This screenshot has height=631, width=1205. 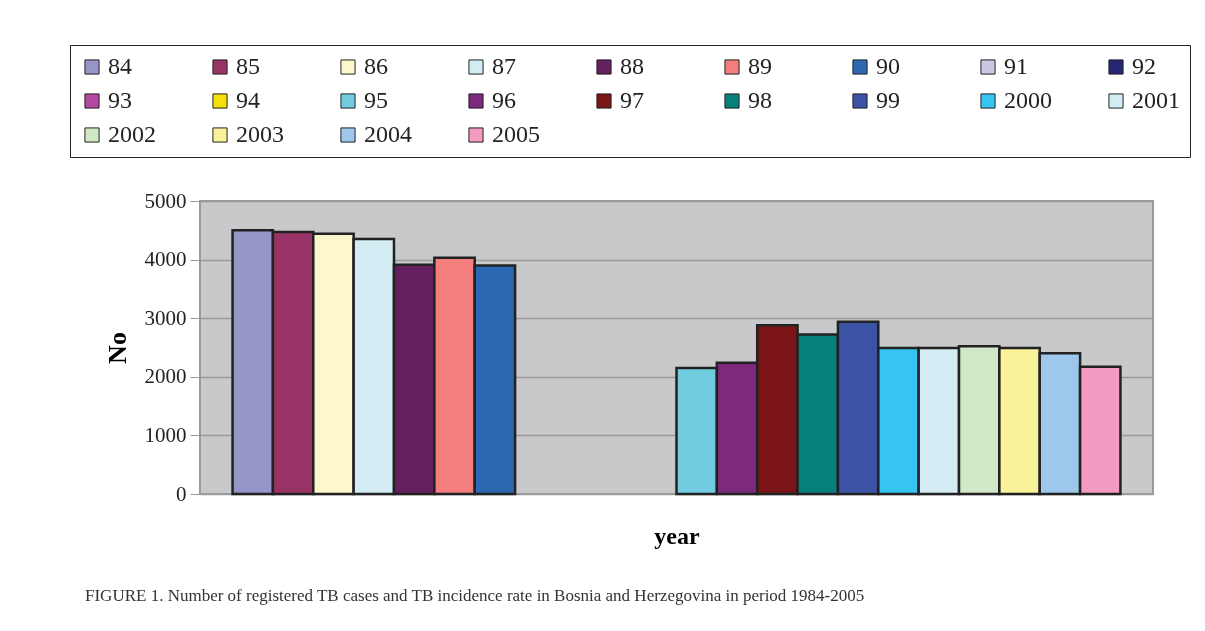 What do you see at coordinates (120, 100) in the screenshot?
I see `legend-label: 93` at bounding box center [120, 100].